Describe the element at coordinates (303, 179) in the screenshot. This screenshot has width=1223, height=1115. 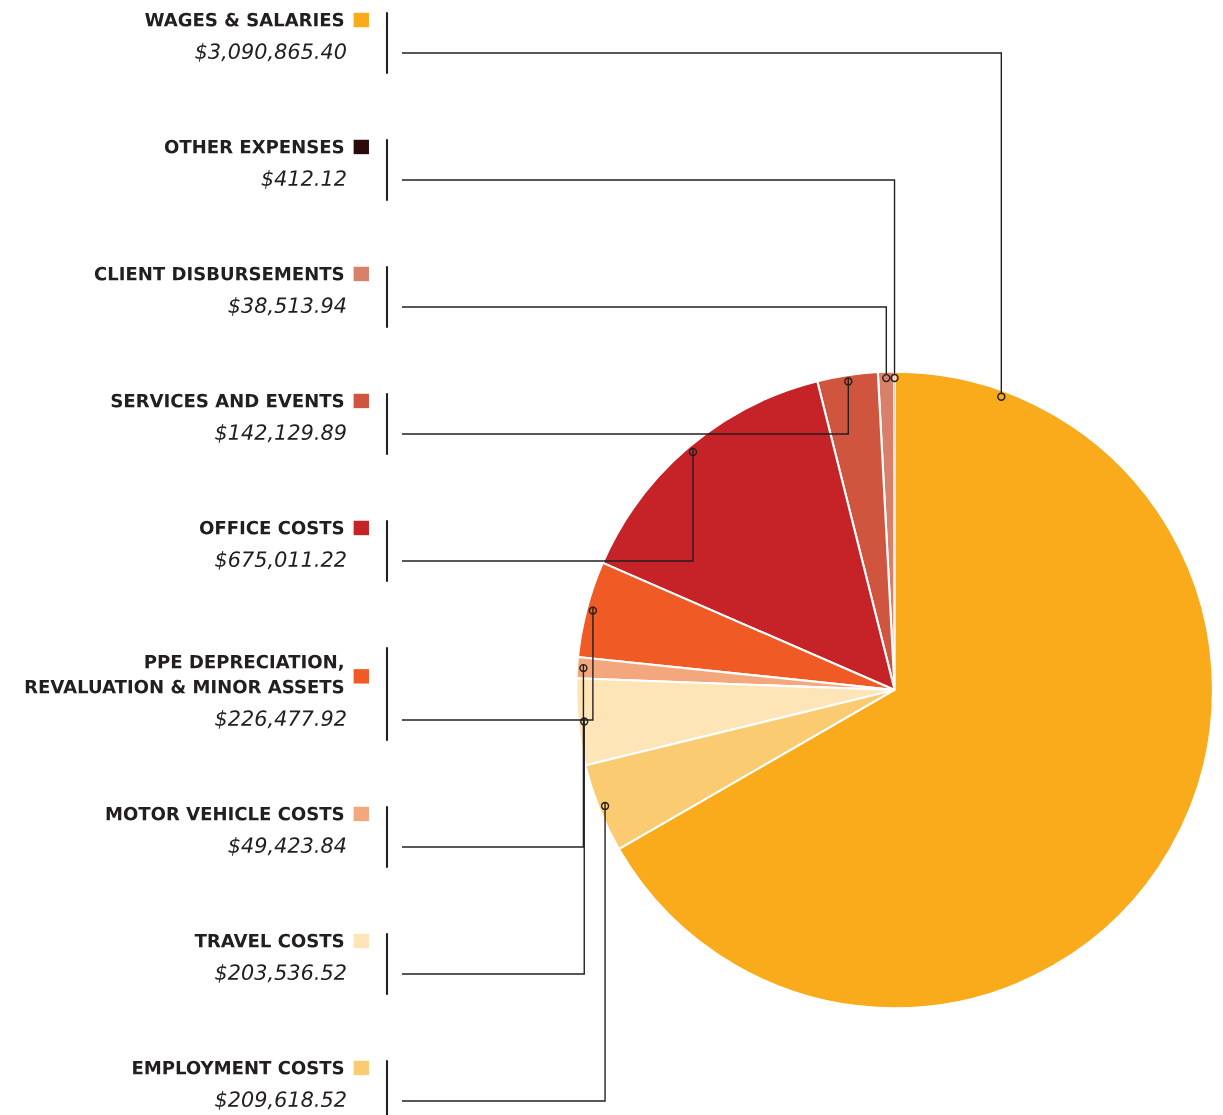
I see `data-label: $412.12` at that location.